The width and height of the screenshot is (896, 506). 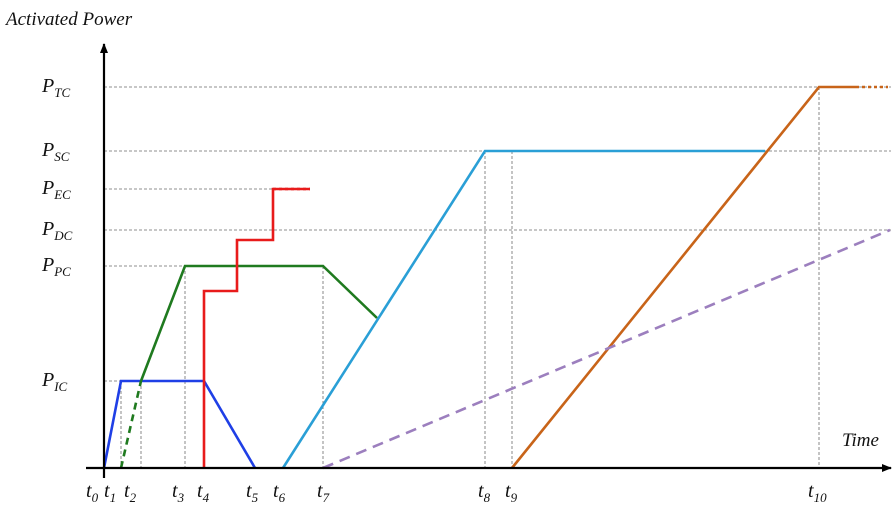 What do you see at coordinates (179, 424) in the screenshot?
I see `series-blue` at bounding box center [179, 424].